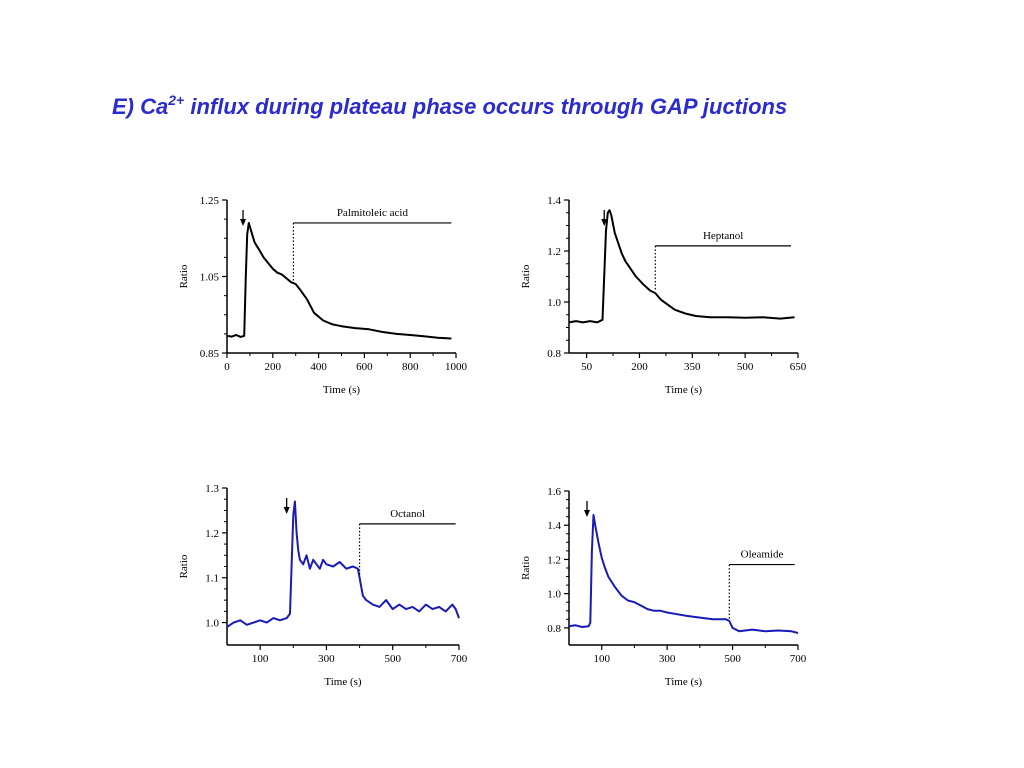  What do you see at coordinates (554, 492) in the screenshot?
I see `y-tick-label: 1.6` at bounding box center [554, 492].